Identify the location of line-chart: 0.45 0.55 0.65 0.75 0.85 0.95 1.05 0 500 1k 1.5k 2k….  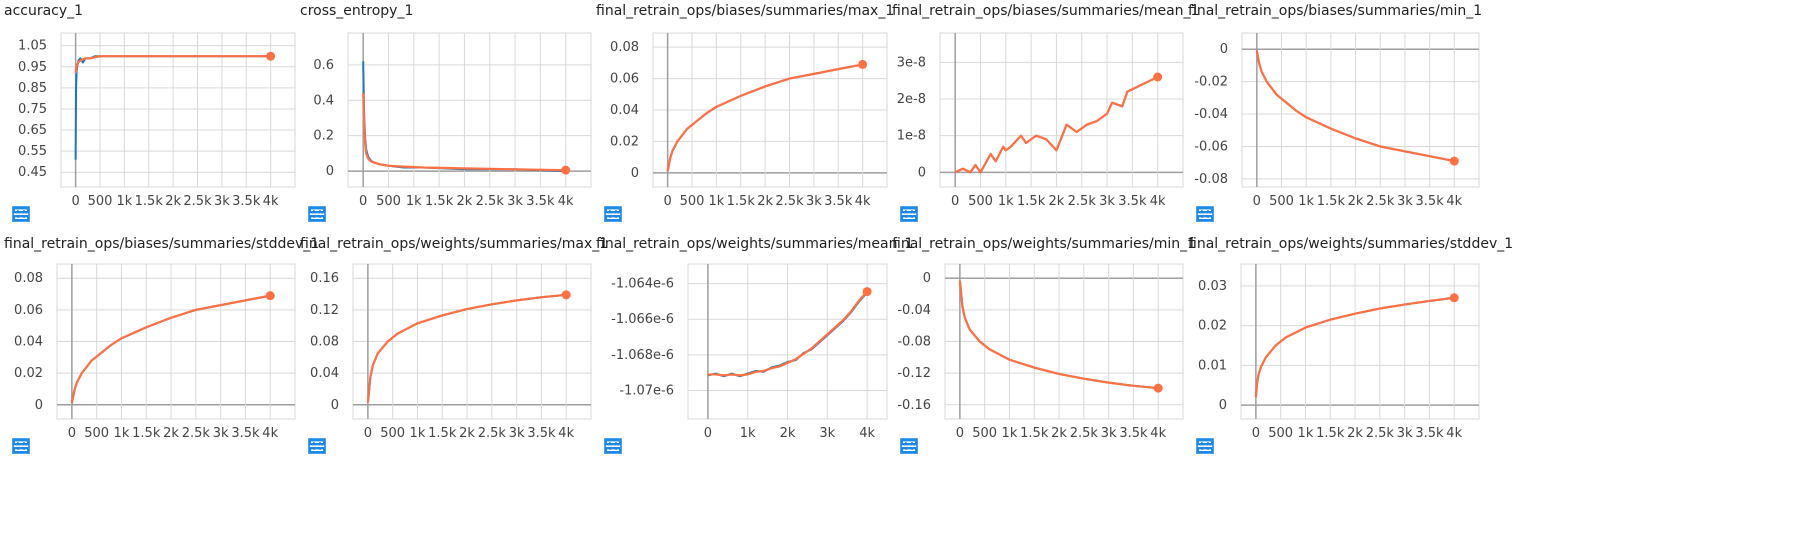
(151, 106).